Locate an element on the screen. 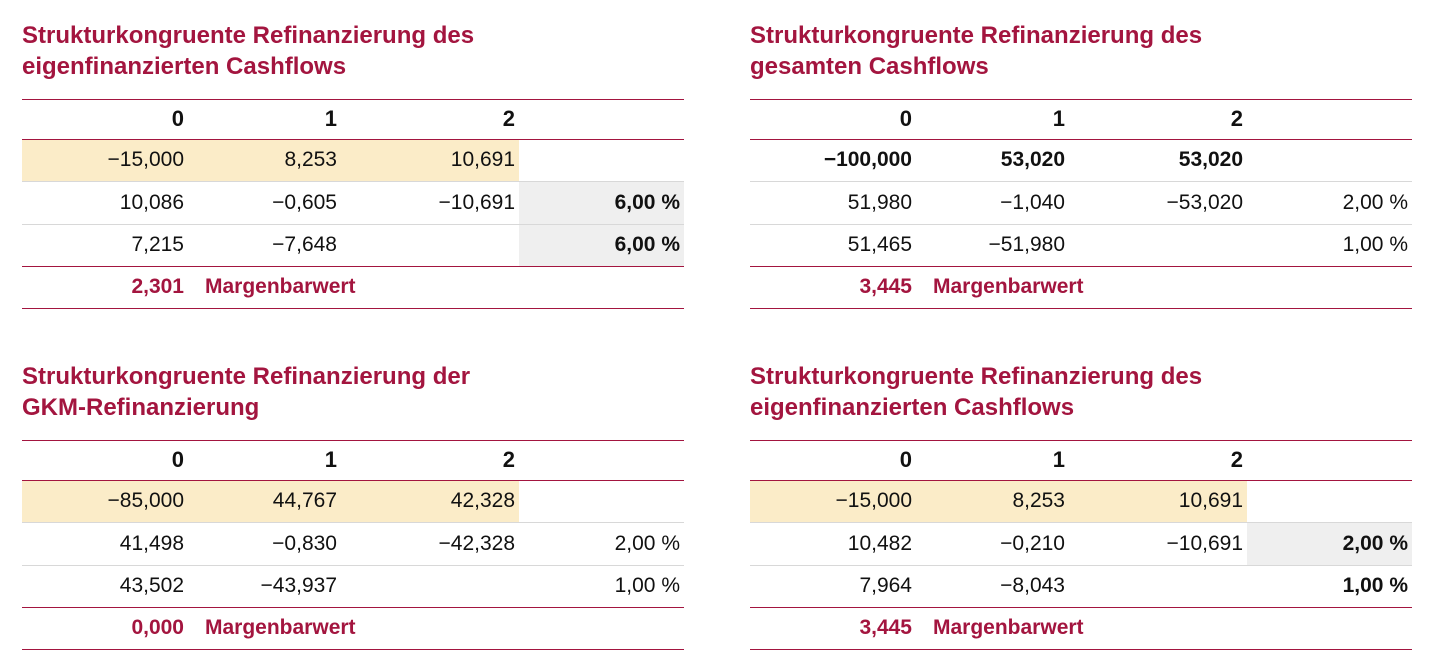  cell: 2,301 is located at coordinates (157, 286).